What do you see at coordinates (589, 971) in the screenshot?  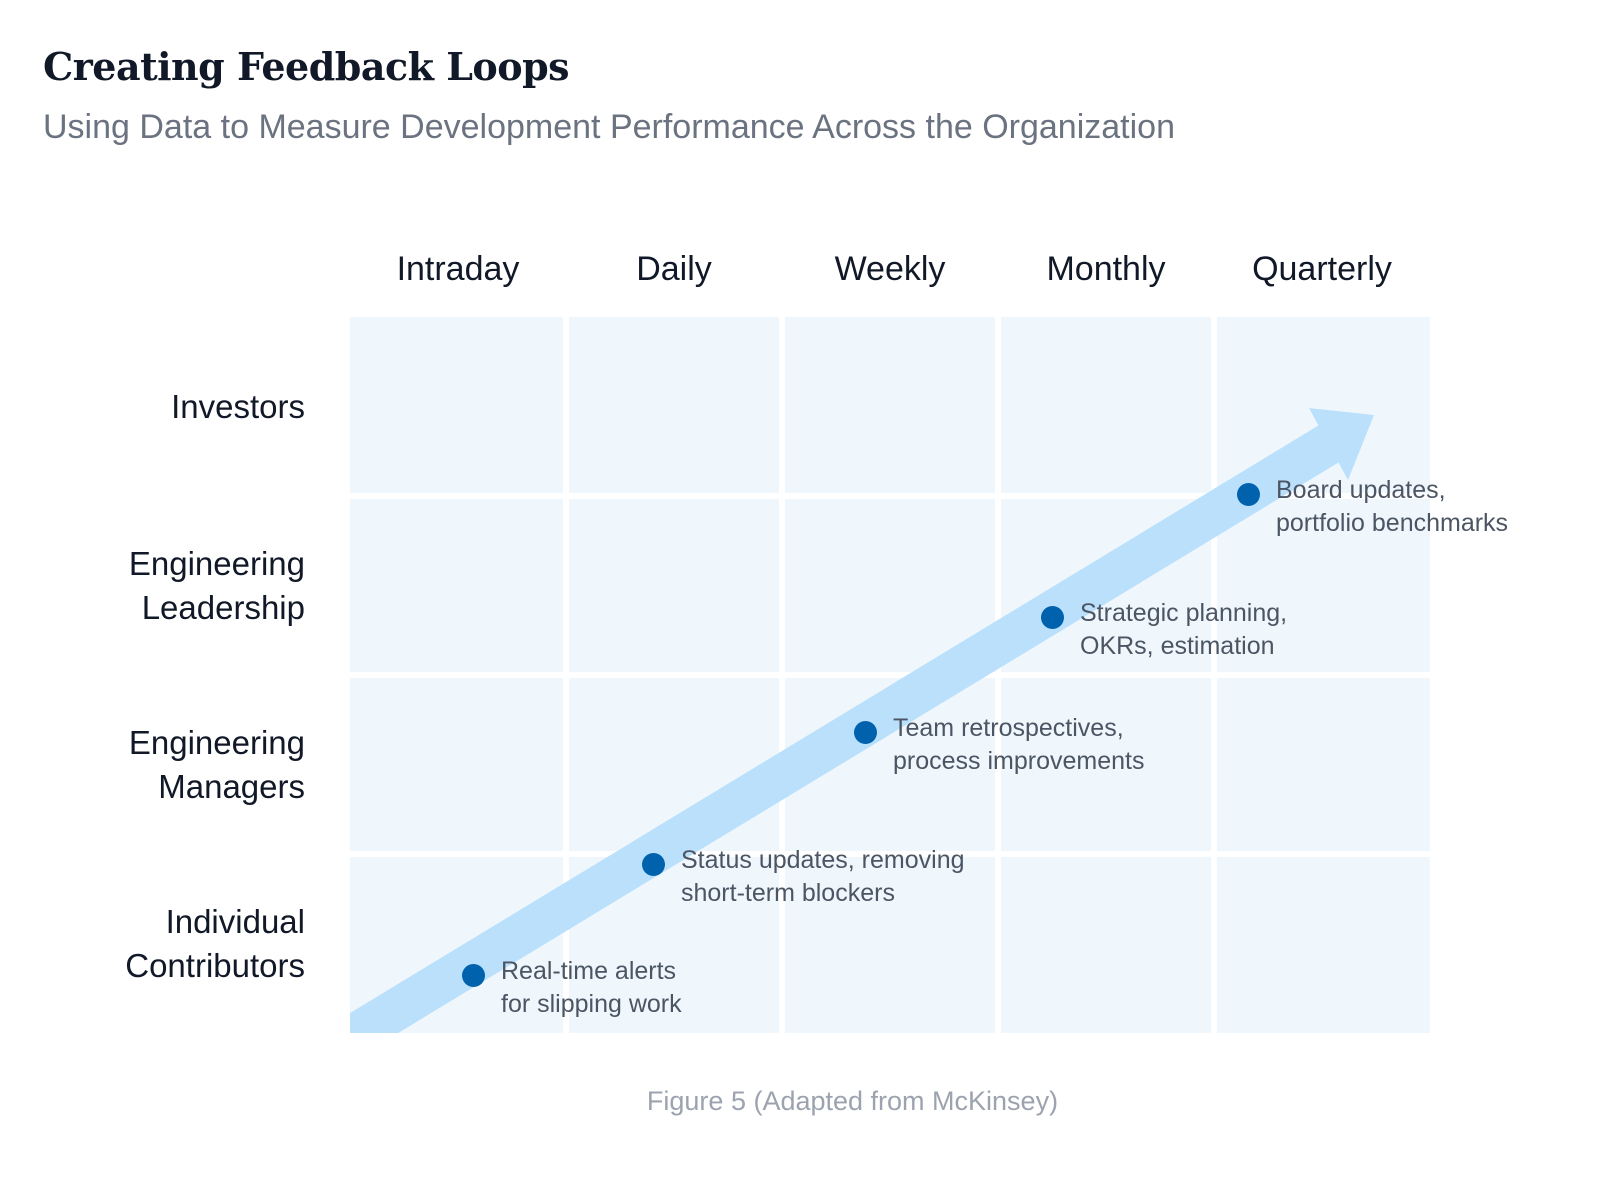 I see `point-label-line: Real-time alerts` at bounding box center [589, 971].